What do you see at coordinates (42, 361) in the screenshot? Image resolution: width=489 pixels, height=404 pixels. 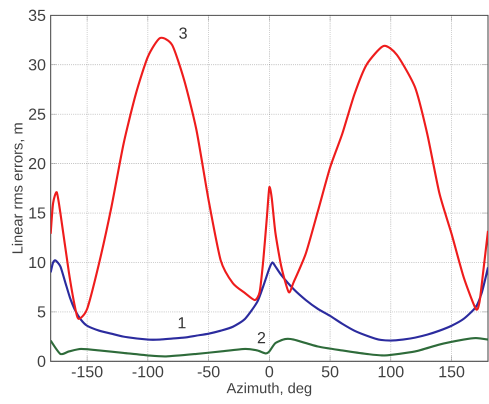 I see `y-tick-label: 0` at bounding box center [42, 361].